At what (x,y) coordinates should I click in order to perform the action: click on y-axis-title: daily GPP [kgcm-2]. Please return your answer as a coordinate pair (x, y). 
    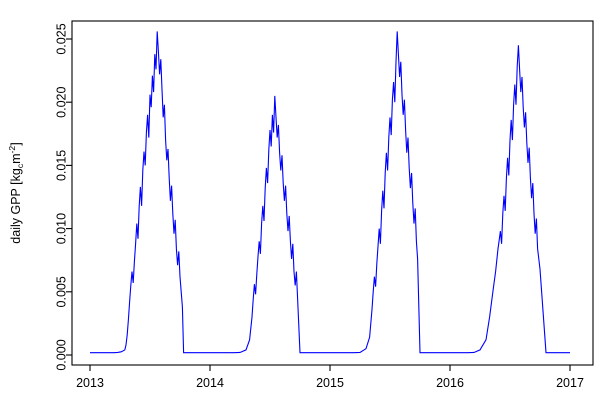
    Looking at the image, I should click on (16, 192).